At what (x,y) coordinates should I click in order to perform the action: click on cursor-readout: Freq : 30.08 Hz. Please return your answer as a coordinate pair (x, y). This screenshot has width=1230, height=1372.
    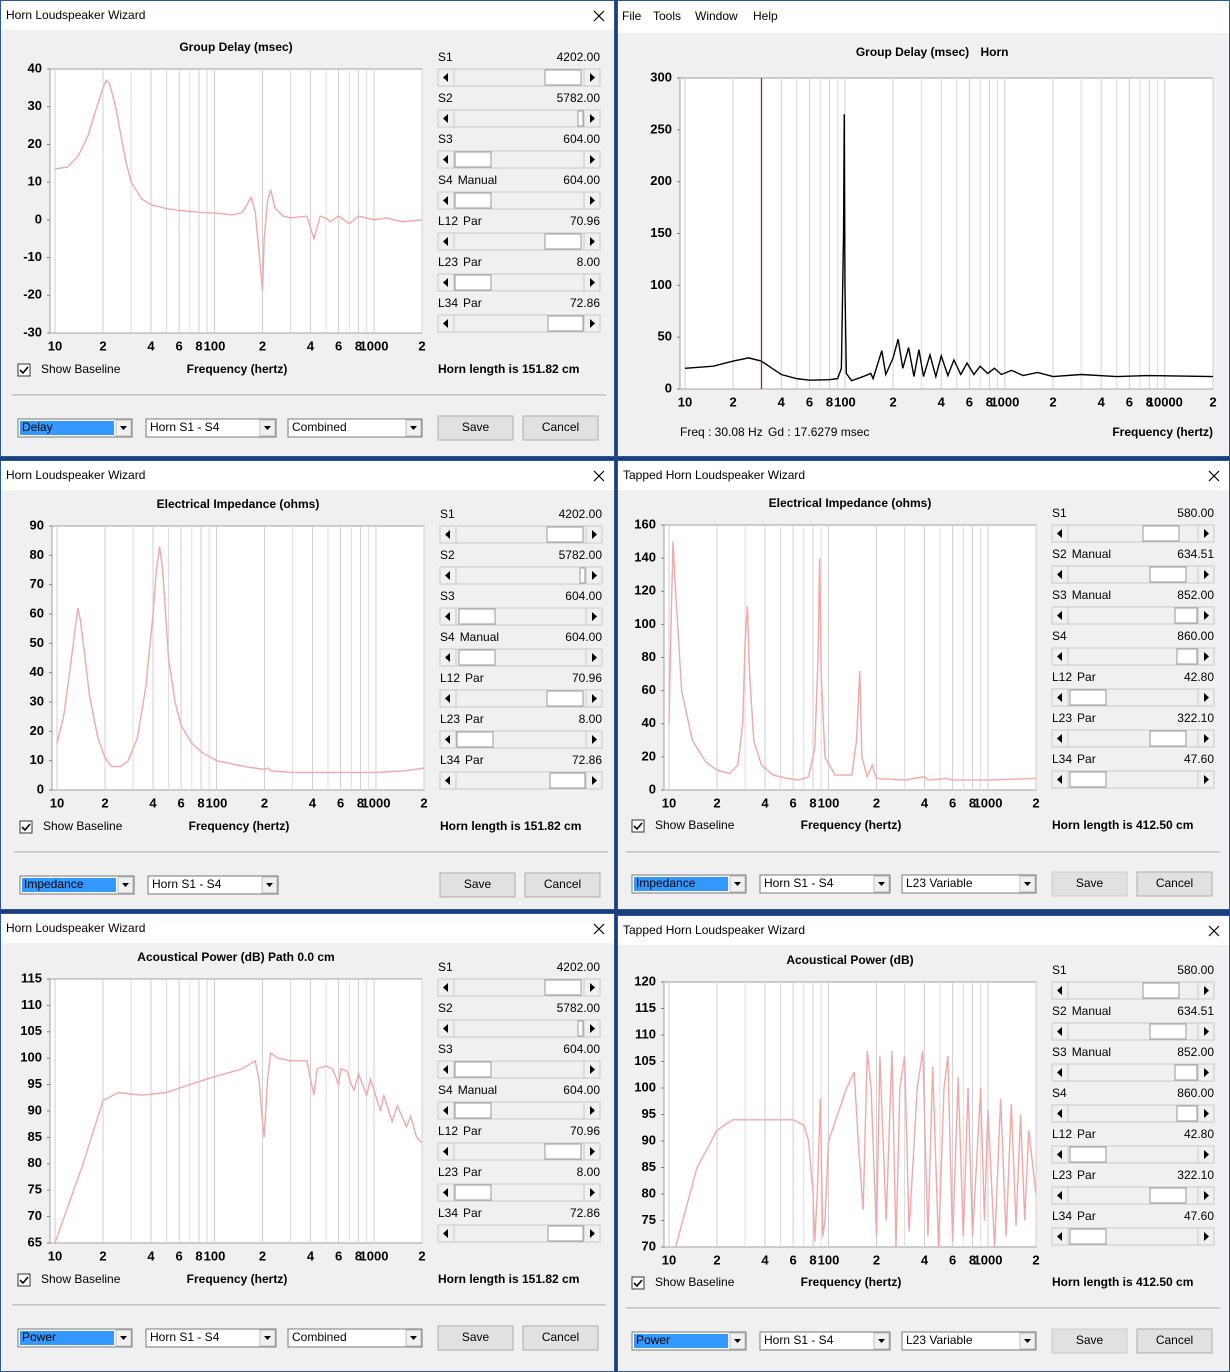
    Looking at the image, I should click on (721, 432).